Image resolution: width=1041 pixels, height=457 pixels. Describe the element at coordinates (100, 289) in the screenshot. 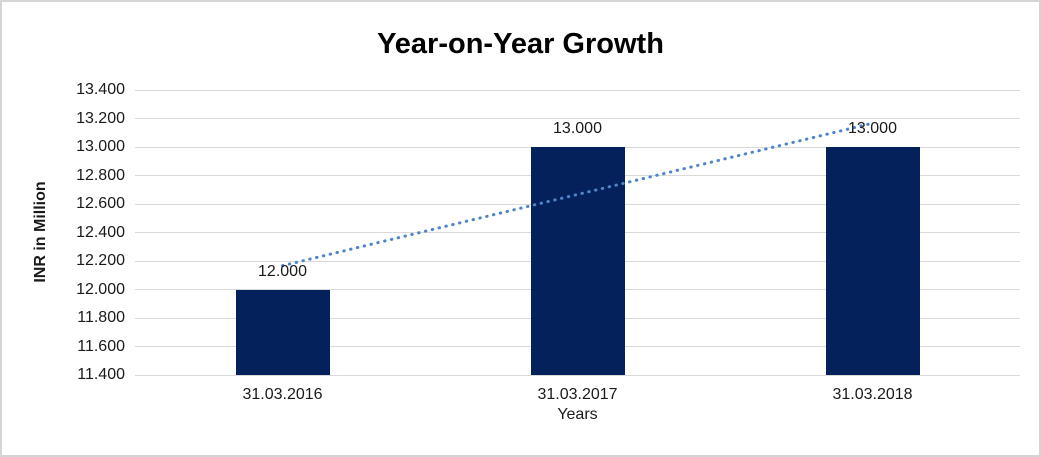

I see `y-tick-label: 12.000` at that location.